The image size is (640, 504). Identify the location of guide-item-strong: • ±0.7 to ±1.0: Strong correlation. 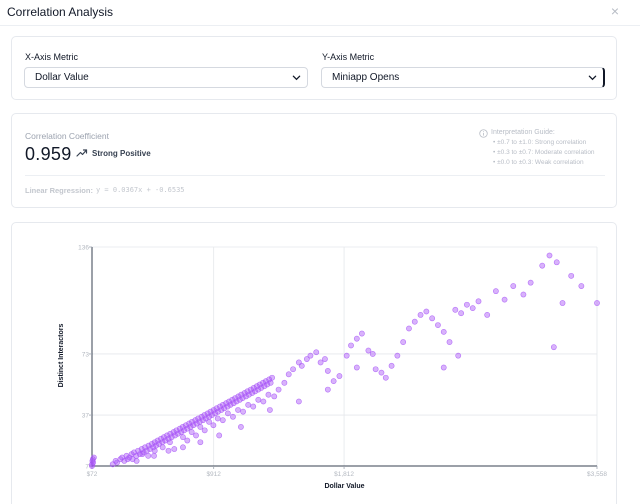
(540, 142).